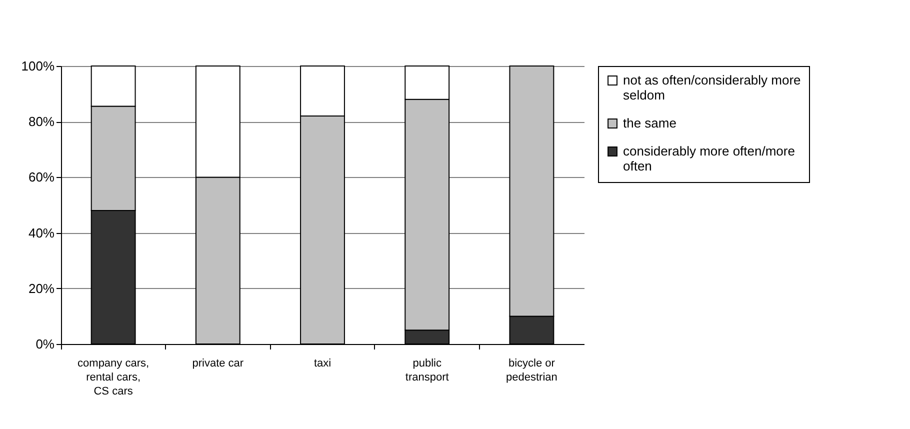 Image resolution: width=910 pixels, height=429 pixels. I want to click on x-tick-label: private car, so click(218, 364).